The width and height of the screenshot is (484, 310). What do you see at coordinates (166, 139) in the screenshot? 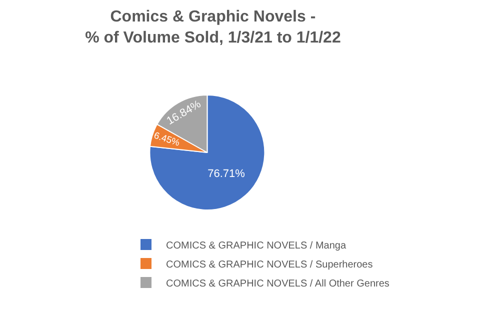
I see `data-label: 6.45%` at bounding box center [166, 139].